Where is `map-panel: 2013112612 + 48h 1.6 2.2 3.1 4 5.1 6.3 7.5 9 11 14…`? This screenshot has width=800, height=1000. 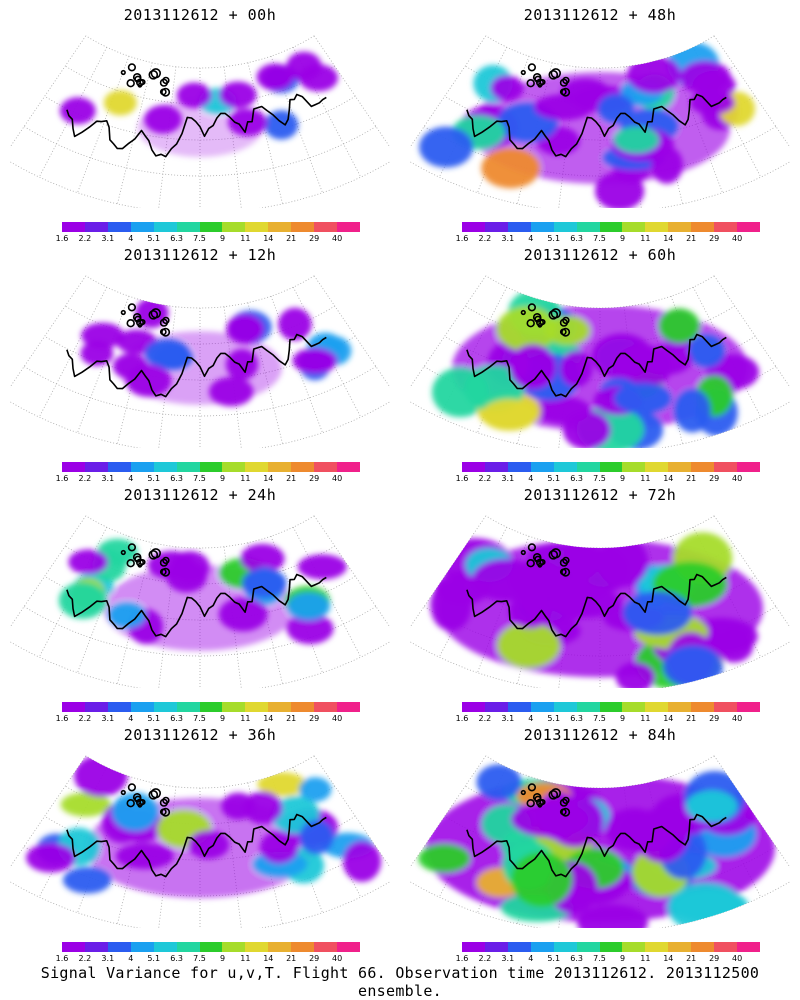
map-panel: 2013112612 + 48h 1.6 2.2 3.1 4 5.1 6.3 7.5 9 11 14… is located at coordinates (600, 122).